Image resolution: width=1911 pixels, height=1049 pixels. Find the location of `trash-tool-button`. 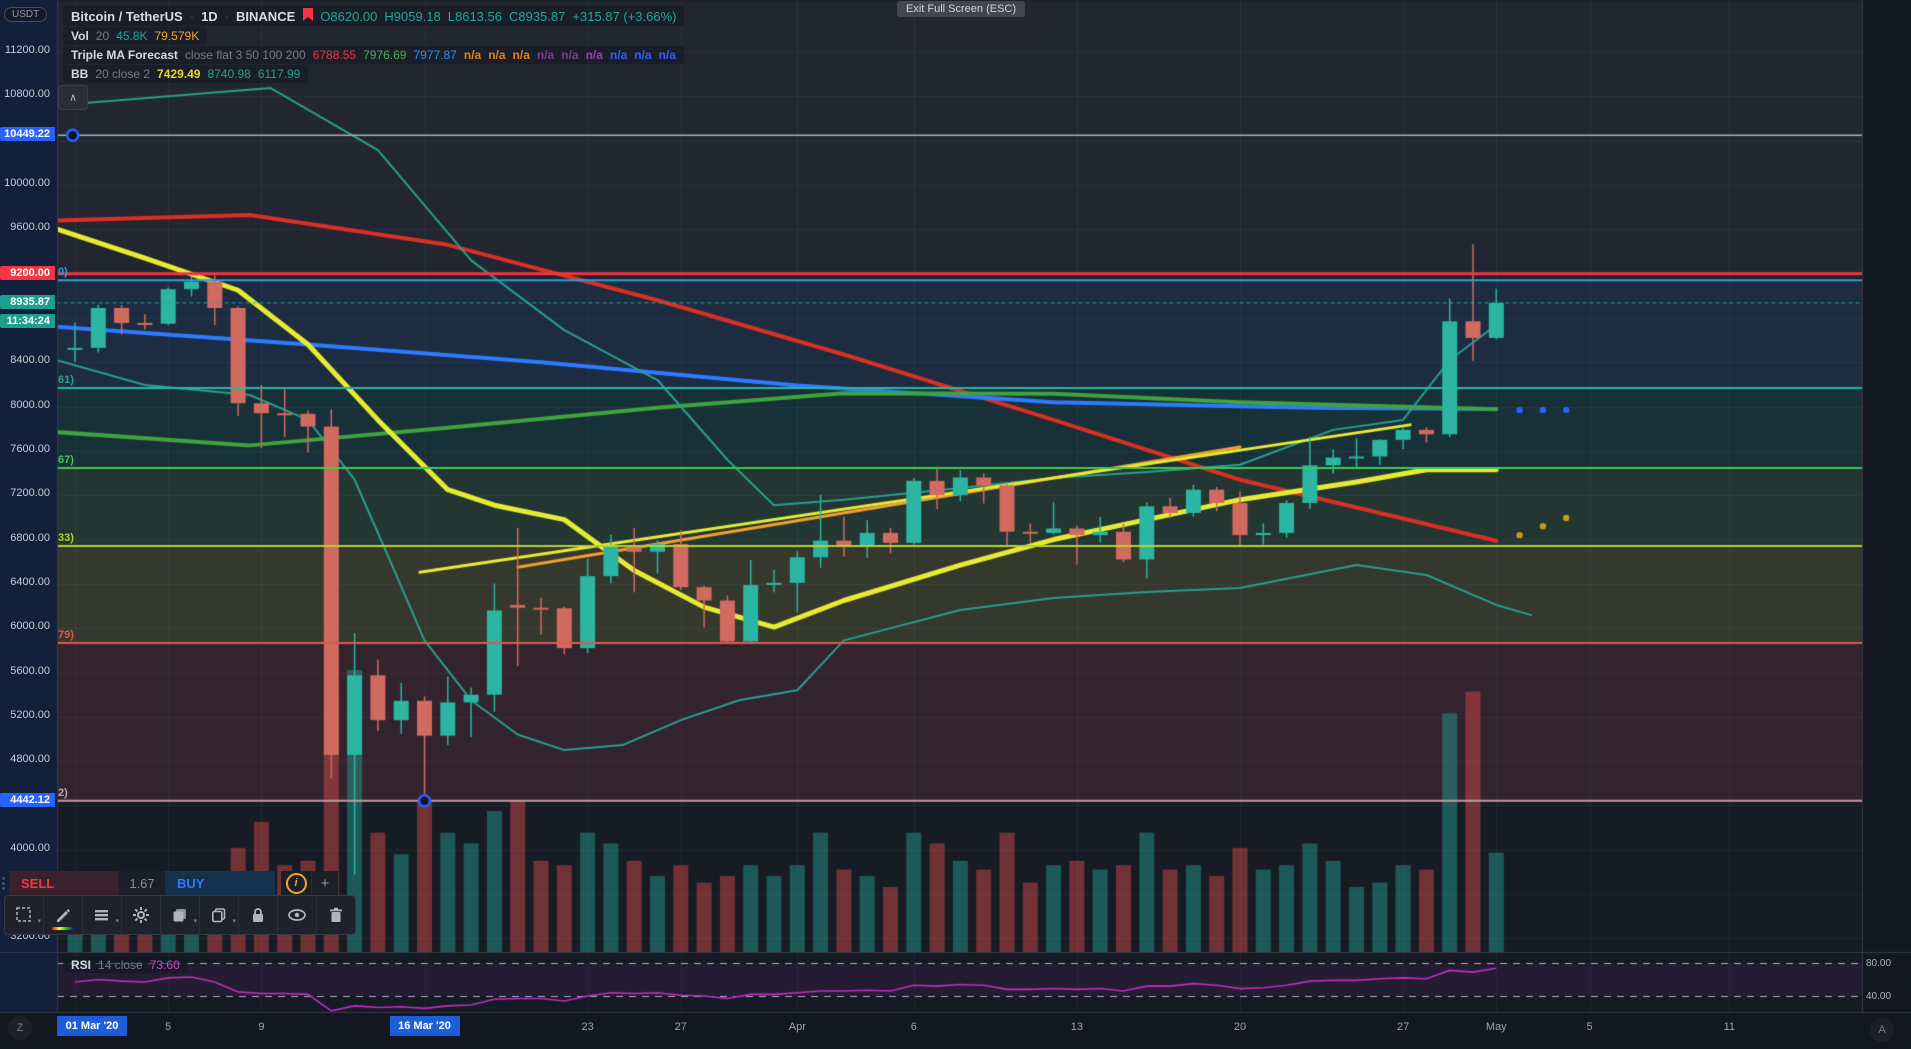

trash-tool-button is located at coordinates (336, 915).